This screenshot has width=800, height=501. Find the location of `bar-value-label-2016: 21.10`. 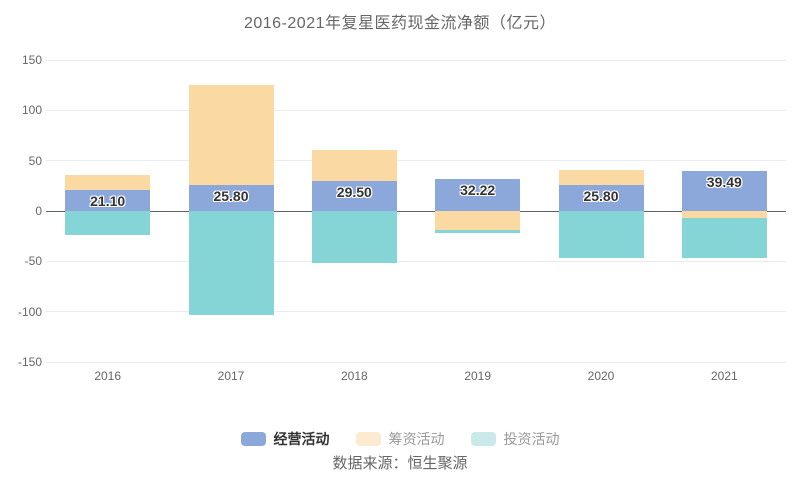

bar-value-label-2016: 21.10 is located at coordinates (108, 200).